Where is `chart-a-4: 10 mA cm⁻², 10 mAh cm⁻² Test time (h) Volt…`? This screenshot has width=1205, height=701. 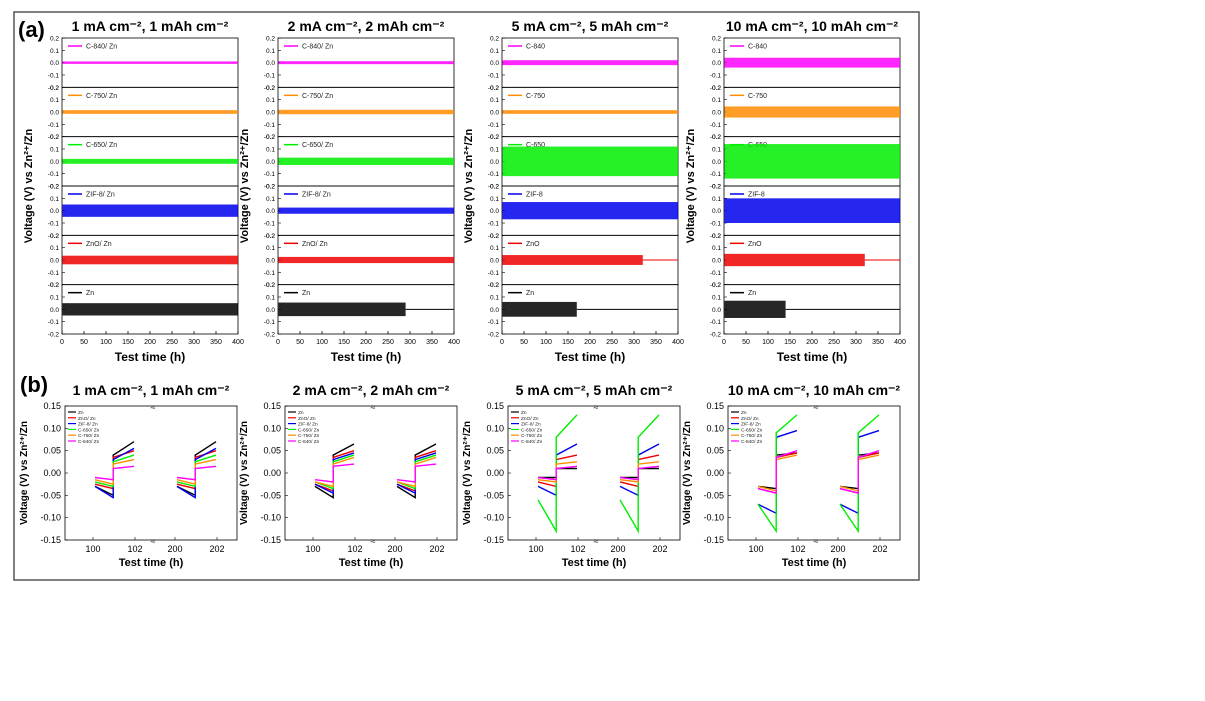
chart-a-4: 10 mA cm⁻², 10 mAh cm⁻² Test time (h) Volt… is located at coordinates (795, 191).